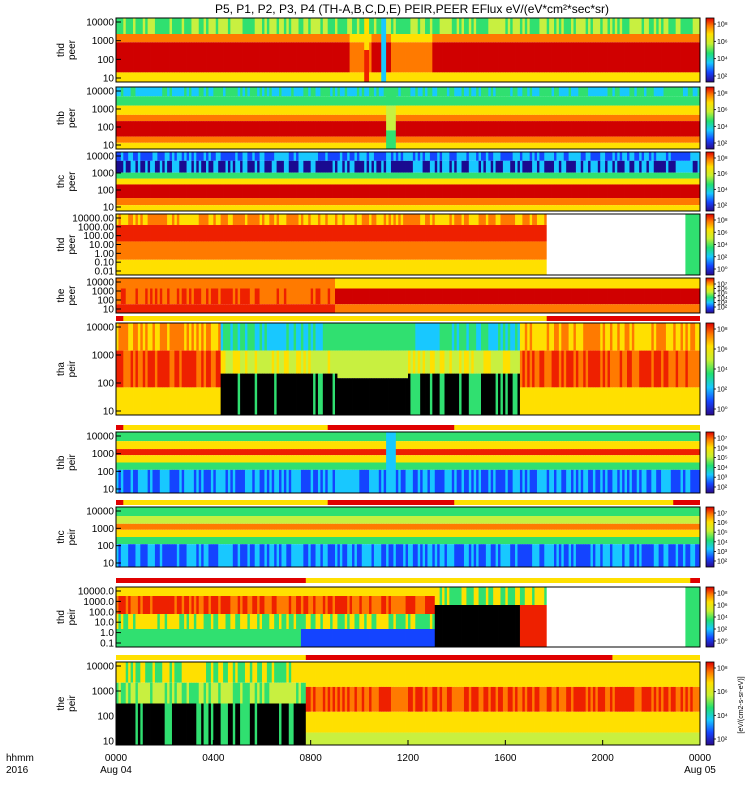 This screenshot has width=750, height=800. What do you see at coordinates (101, 612) in the screenshot?
I see `y-tick-label: 100.0` at bounding box center [101, 612].